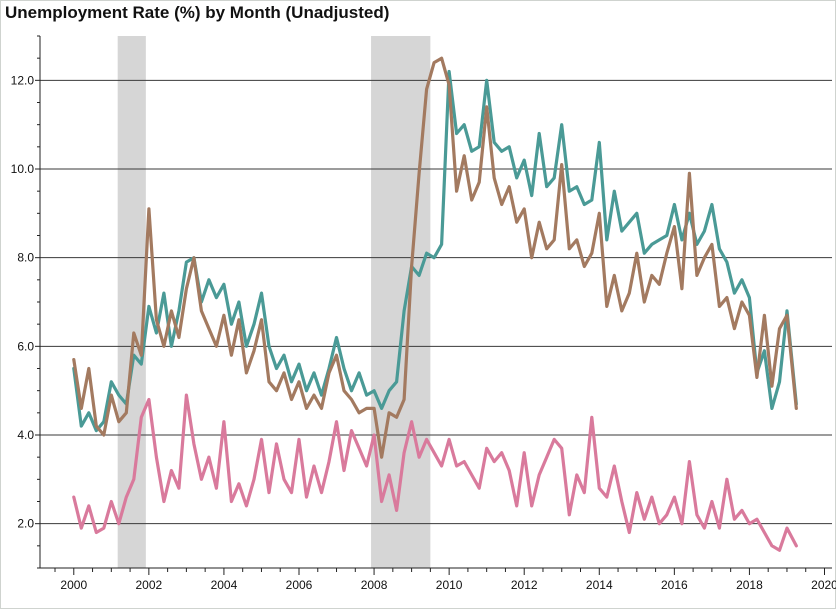 The image size is (836, 609). Describe the element at coordinates (599, 585) in the screenshot. I see `x-tick-label: 2014` at that location.